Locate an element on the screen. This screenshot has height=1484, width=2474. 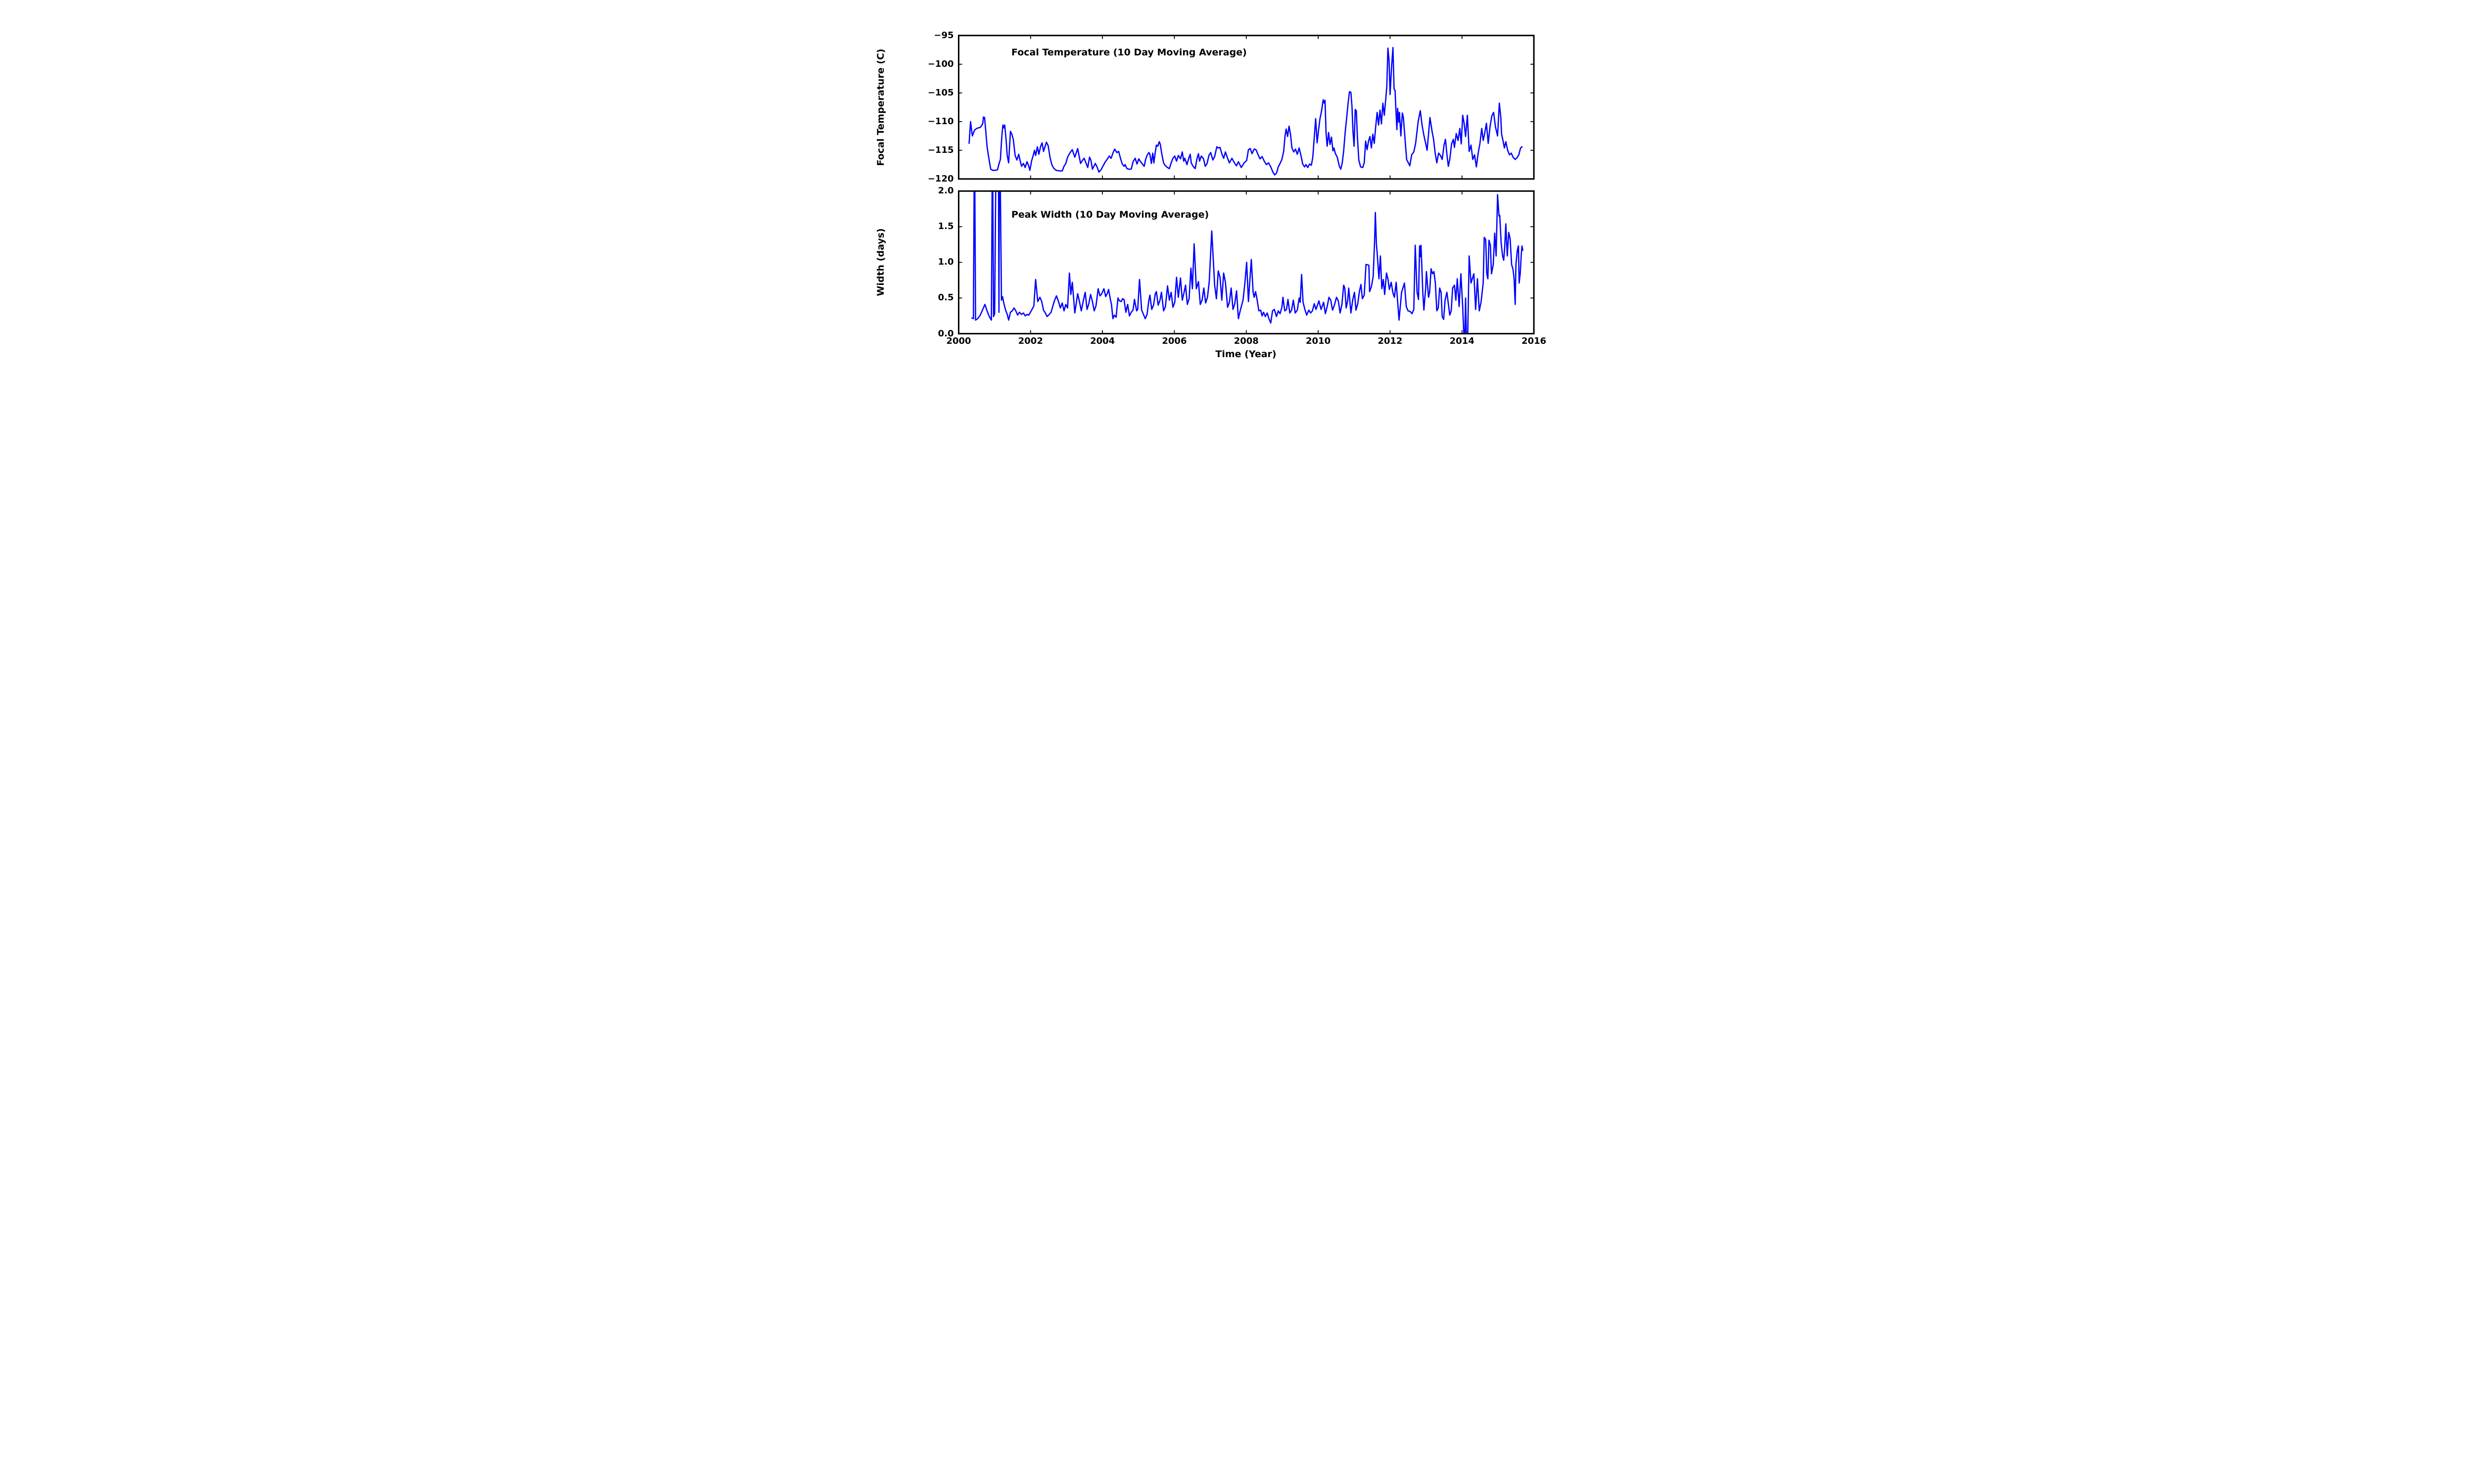
axes-1-y-tick-label-0.5: 0.5 is located at coordinates (946, 297).